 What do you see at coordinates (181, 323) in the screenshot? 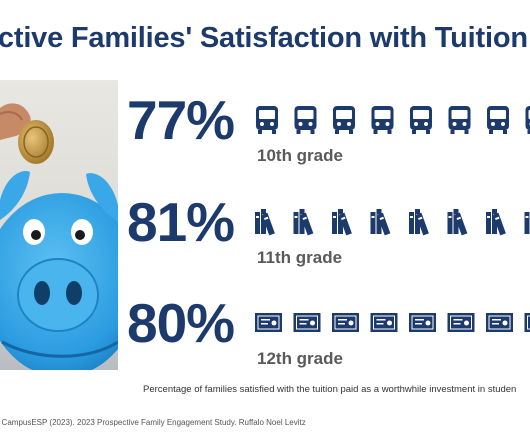
I see `value-label-12th-grade: 80%` at bounding box center [181, 323].